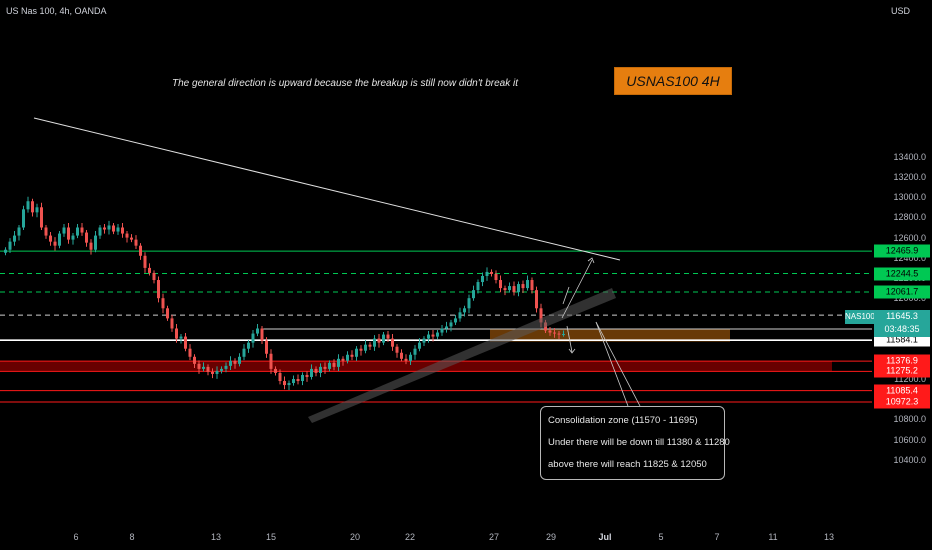 The height and width of the screenshot is (550, 932). What do you see at coordinates (623, 420) in the screenshot?
I see `callout-line-1: Consolidation zone (11570 - 11695)` at bounding box center [623, 420].